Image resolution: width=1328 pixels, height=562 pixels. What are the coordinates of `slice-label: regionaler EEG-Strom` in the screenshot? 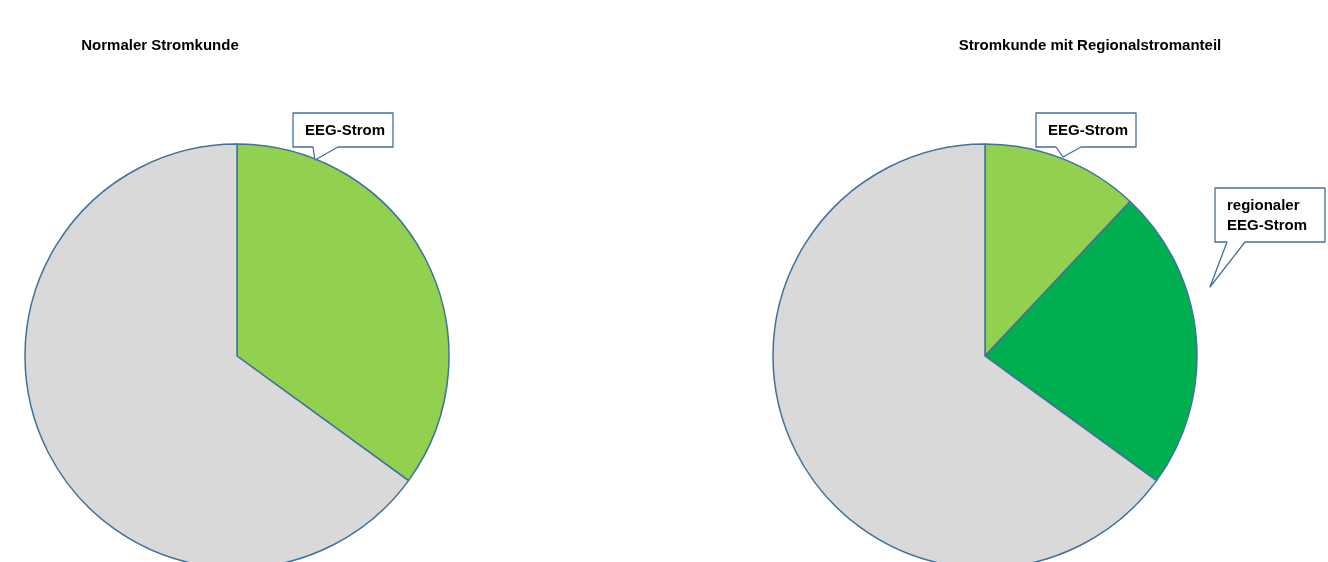 It's located at (1267, 214).